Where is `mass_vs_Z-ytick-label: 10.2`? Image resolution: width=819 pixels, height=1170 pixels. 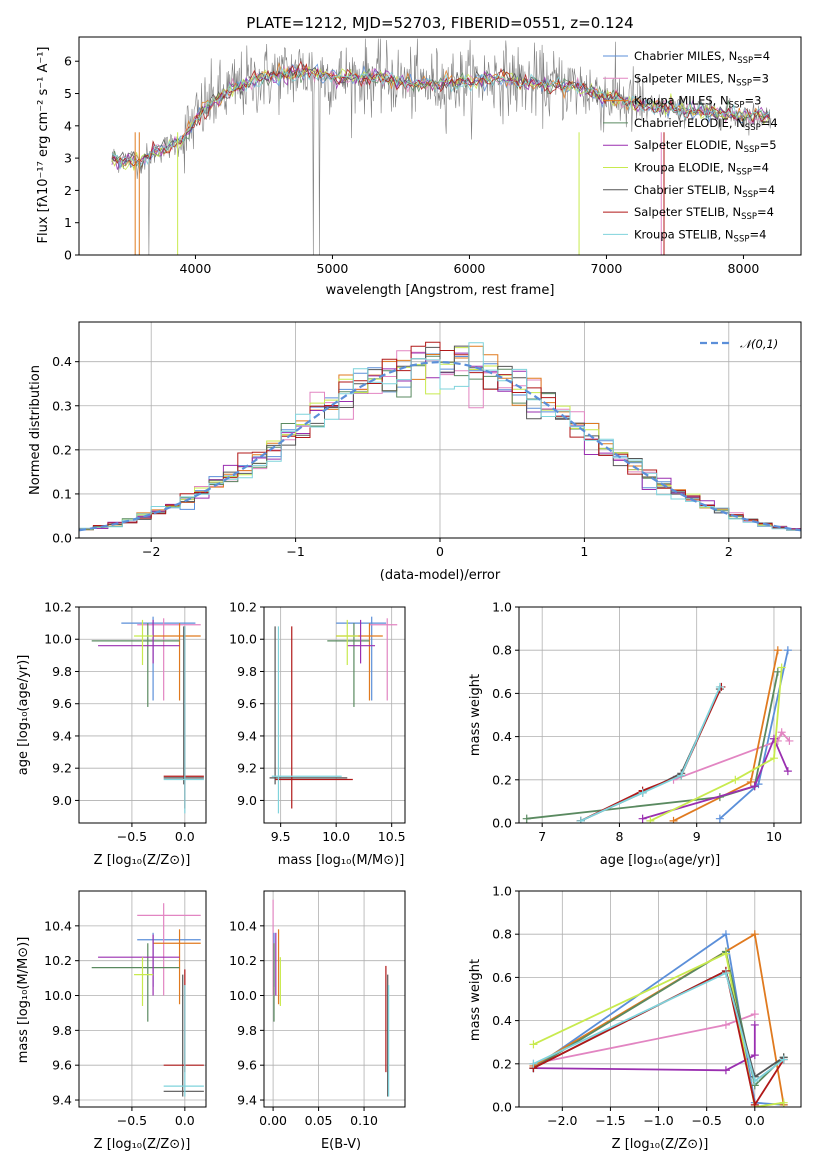
mass_vs_Z-ytick-label: 10.2 is located at coordinates (58, 960).